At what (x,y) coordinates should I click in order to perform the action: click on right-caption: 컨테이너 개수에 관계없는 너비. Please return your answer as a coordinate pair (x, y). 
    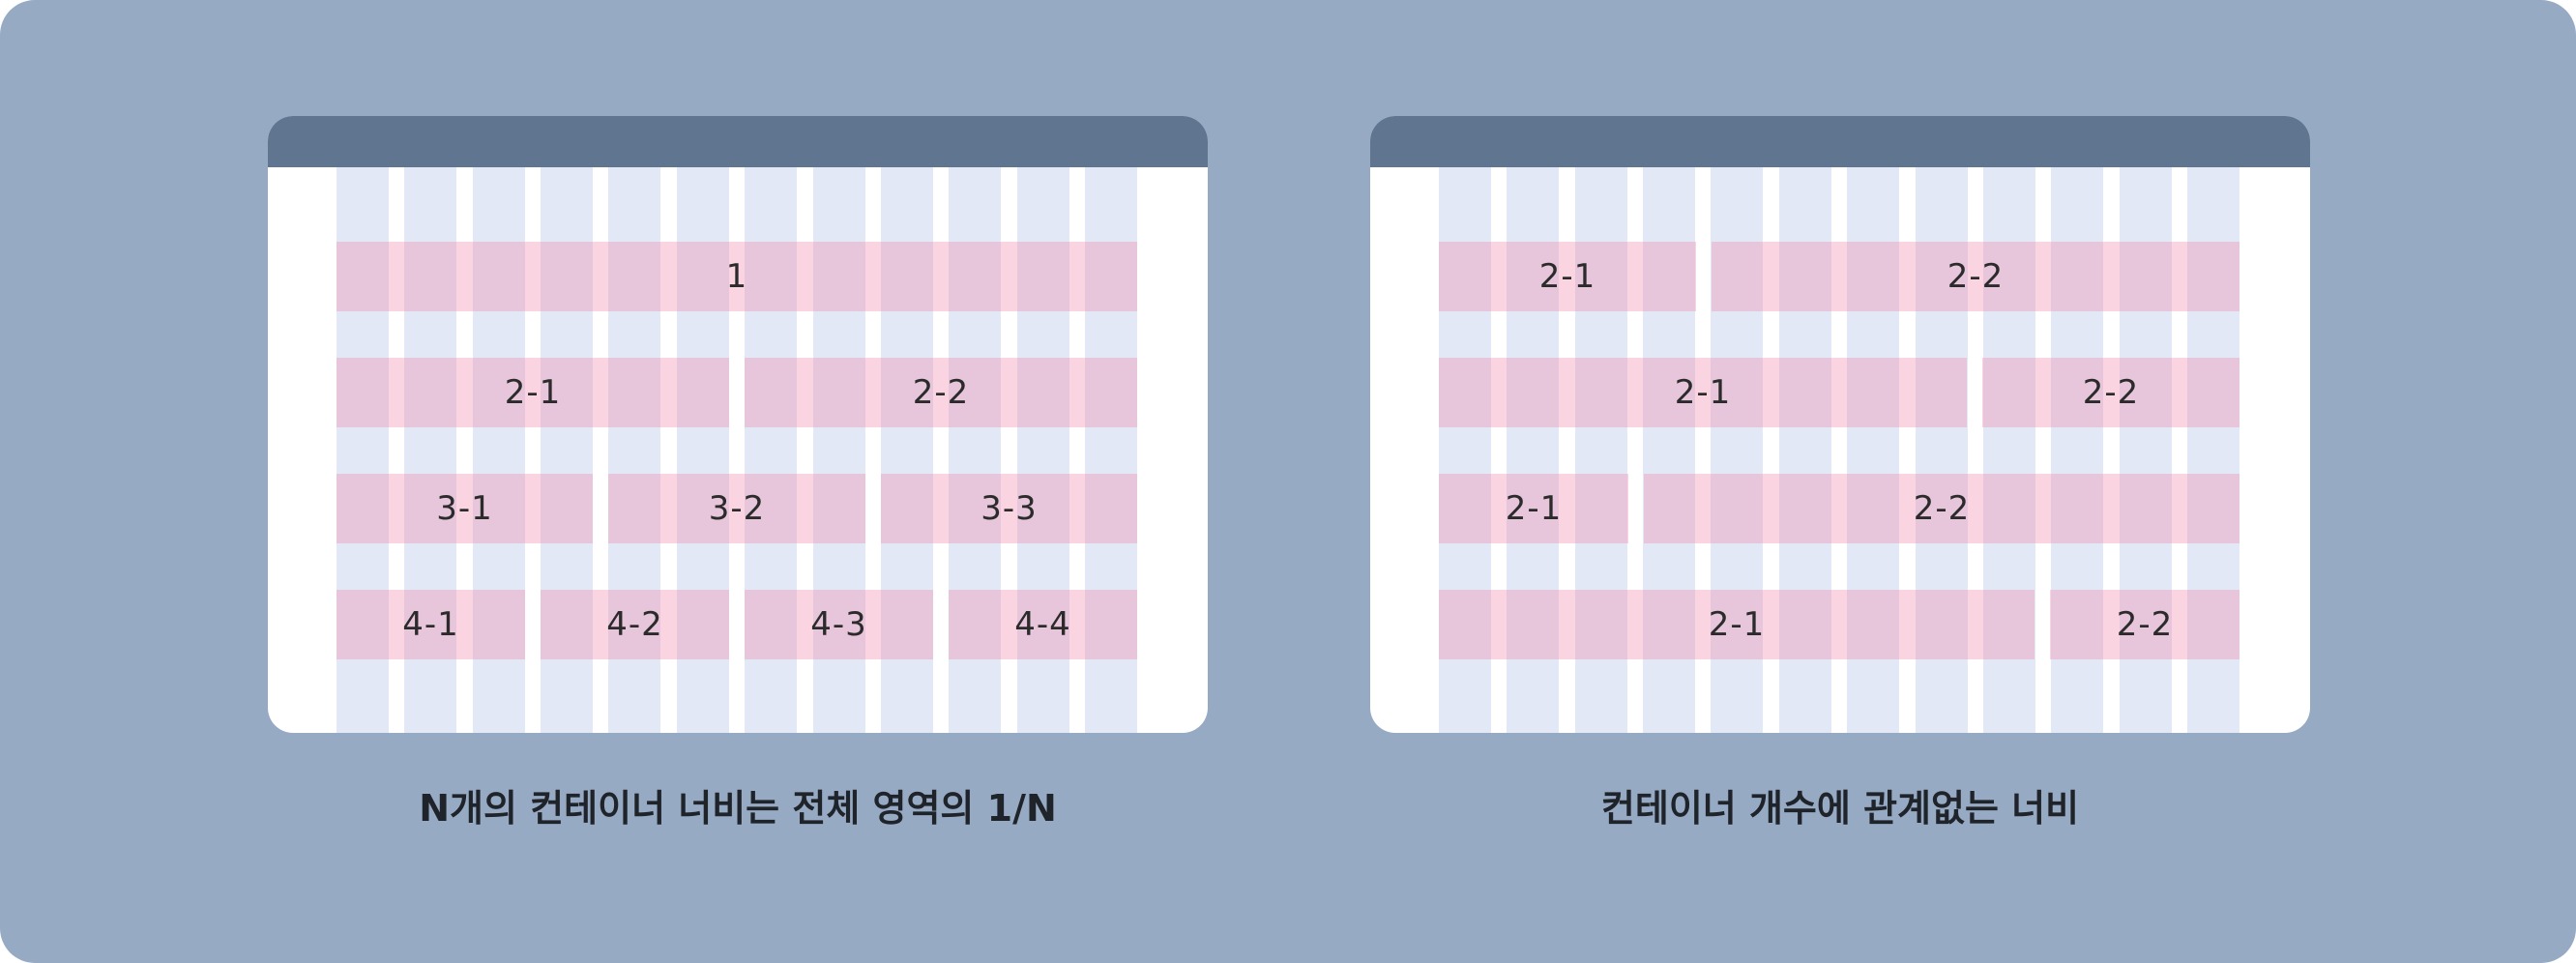
    Looking at the image, I should click on (1840, 805).